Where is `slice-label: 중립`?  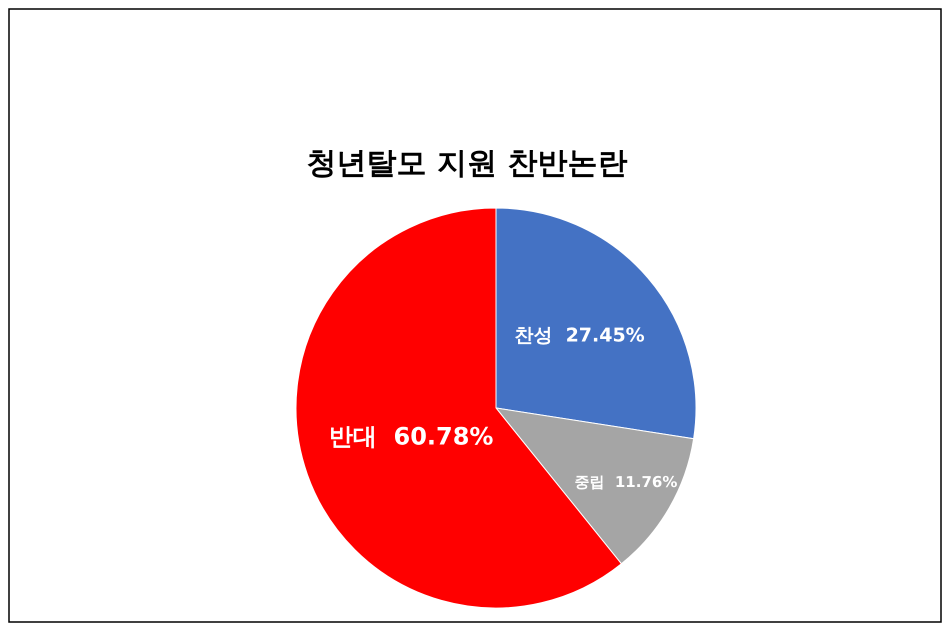 slice-label: 중립 is located at coordinates (589, 482).